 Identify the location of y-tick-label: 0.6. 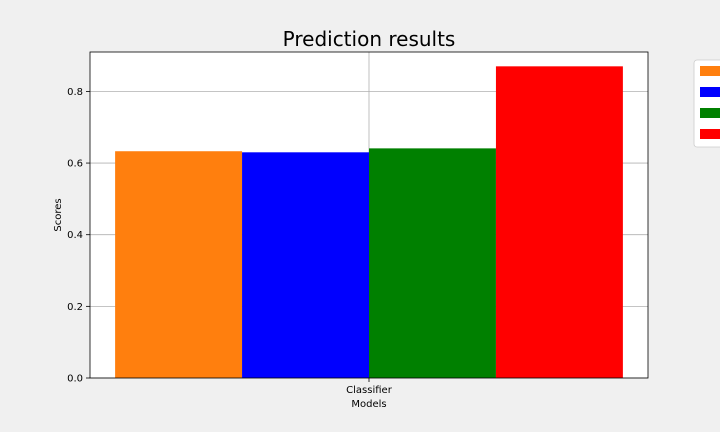
(75, 164).